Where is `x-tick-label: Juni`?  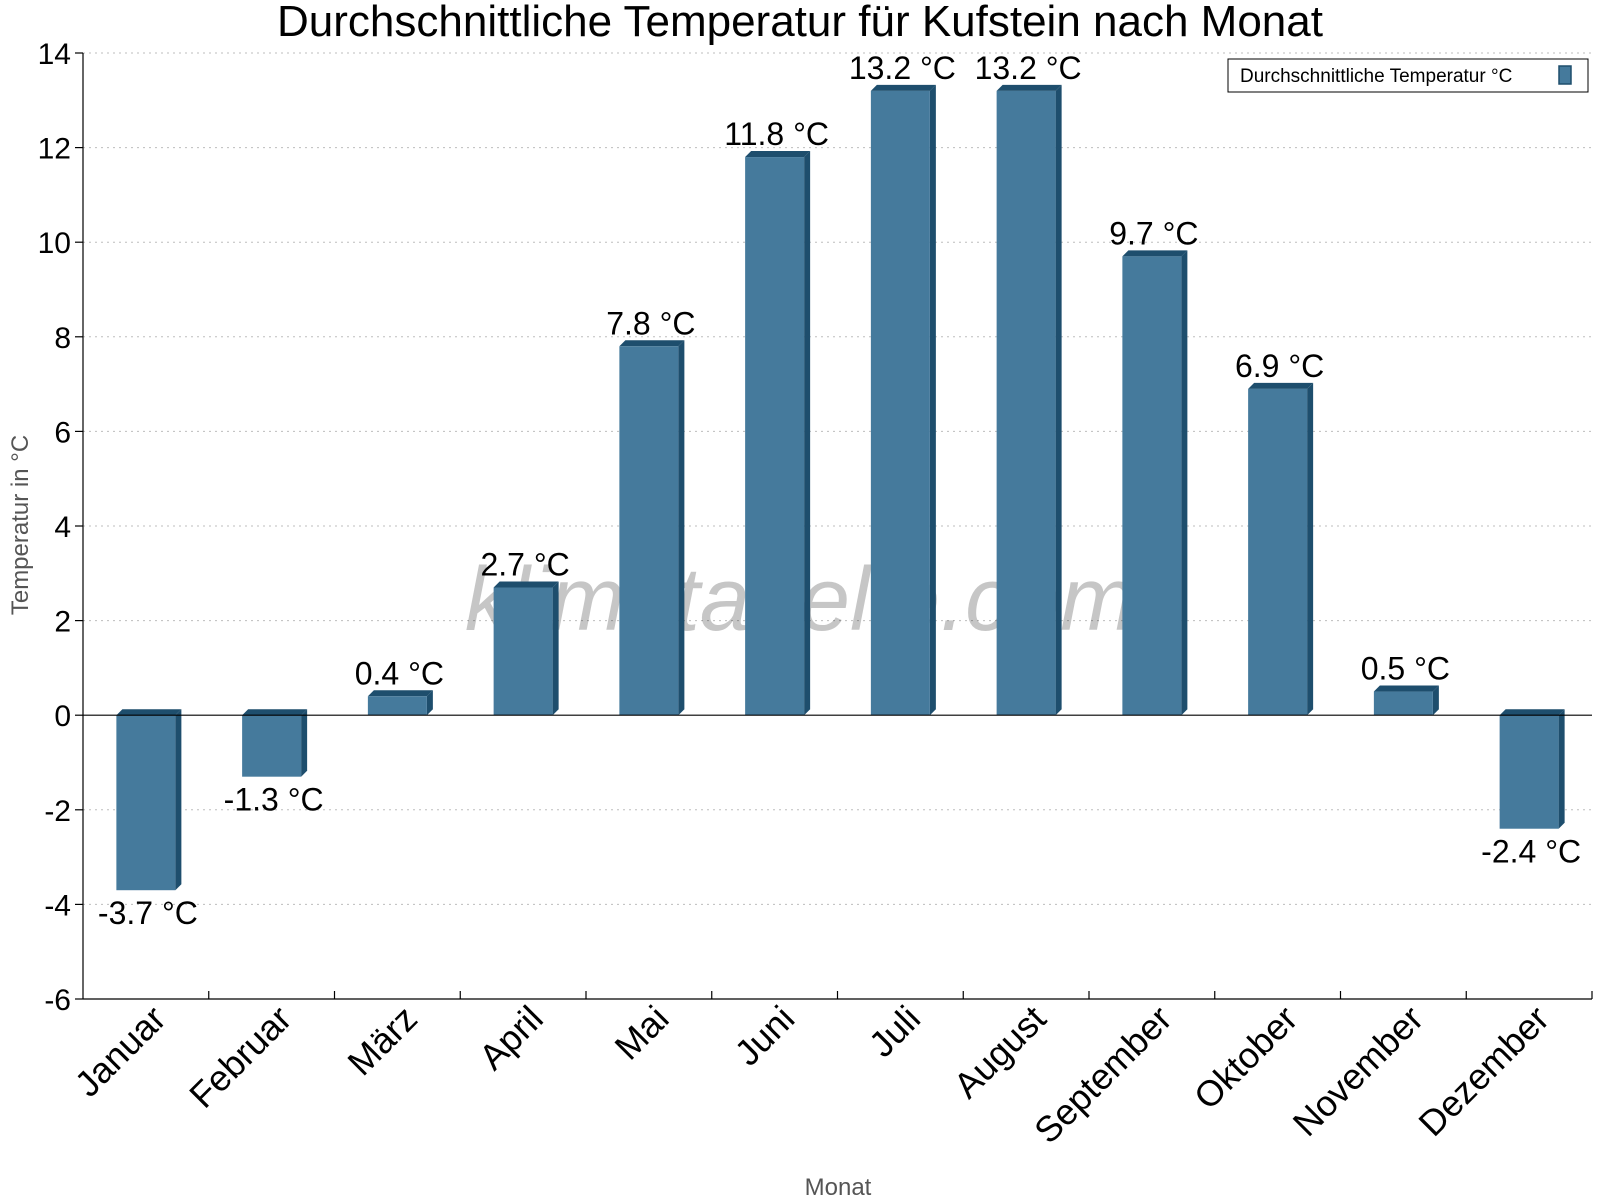 x-tick-label: Juni is located at coordinates (765, 1036).